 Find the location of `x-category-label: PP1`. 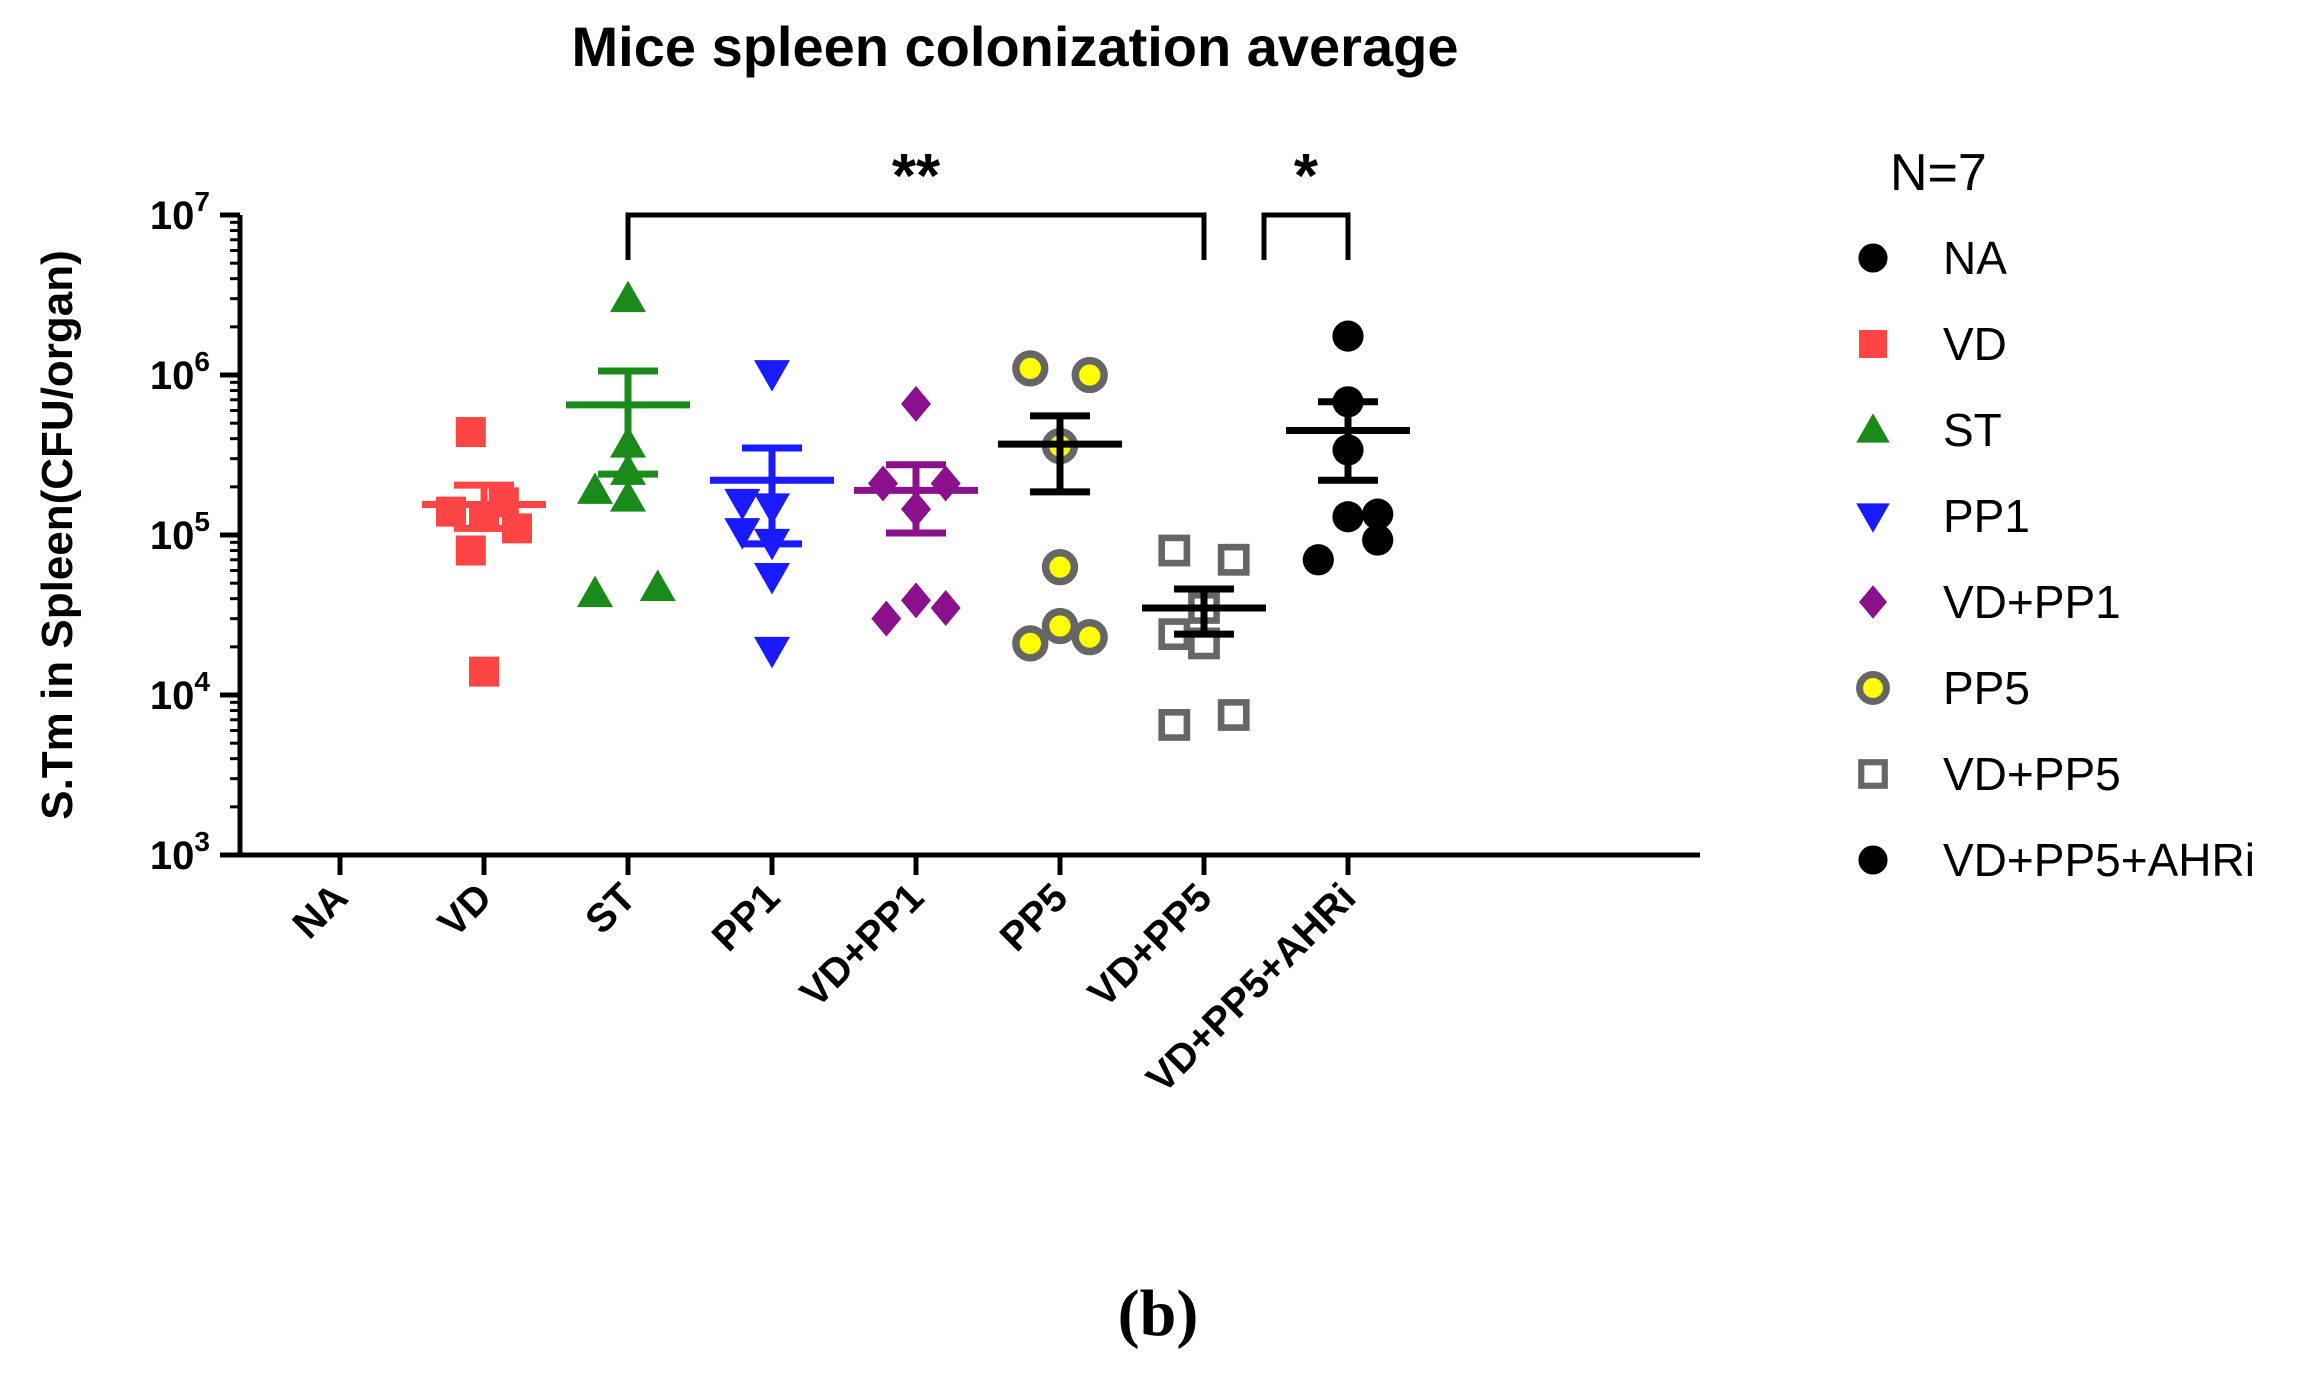

x-category-label: PP1 is located at coordinates (746, 917).